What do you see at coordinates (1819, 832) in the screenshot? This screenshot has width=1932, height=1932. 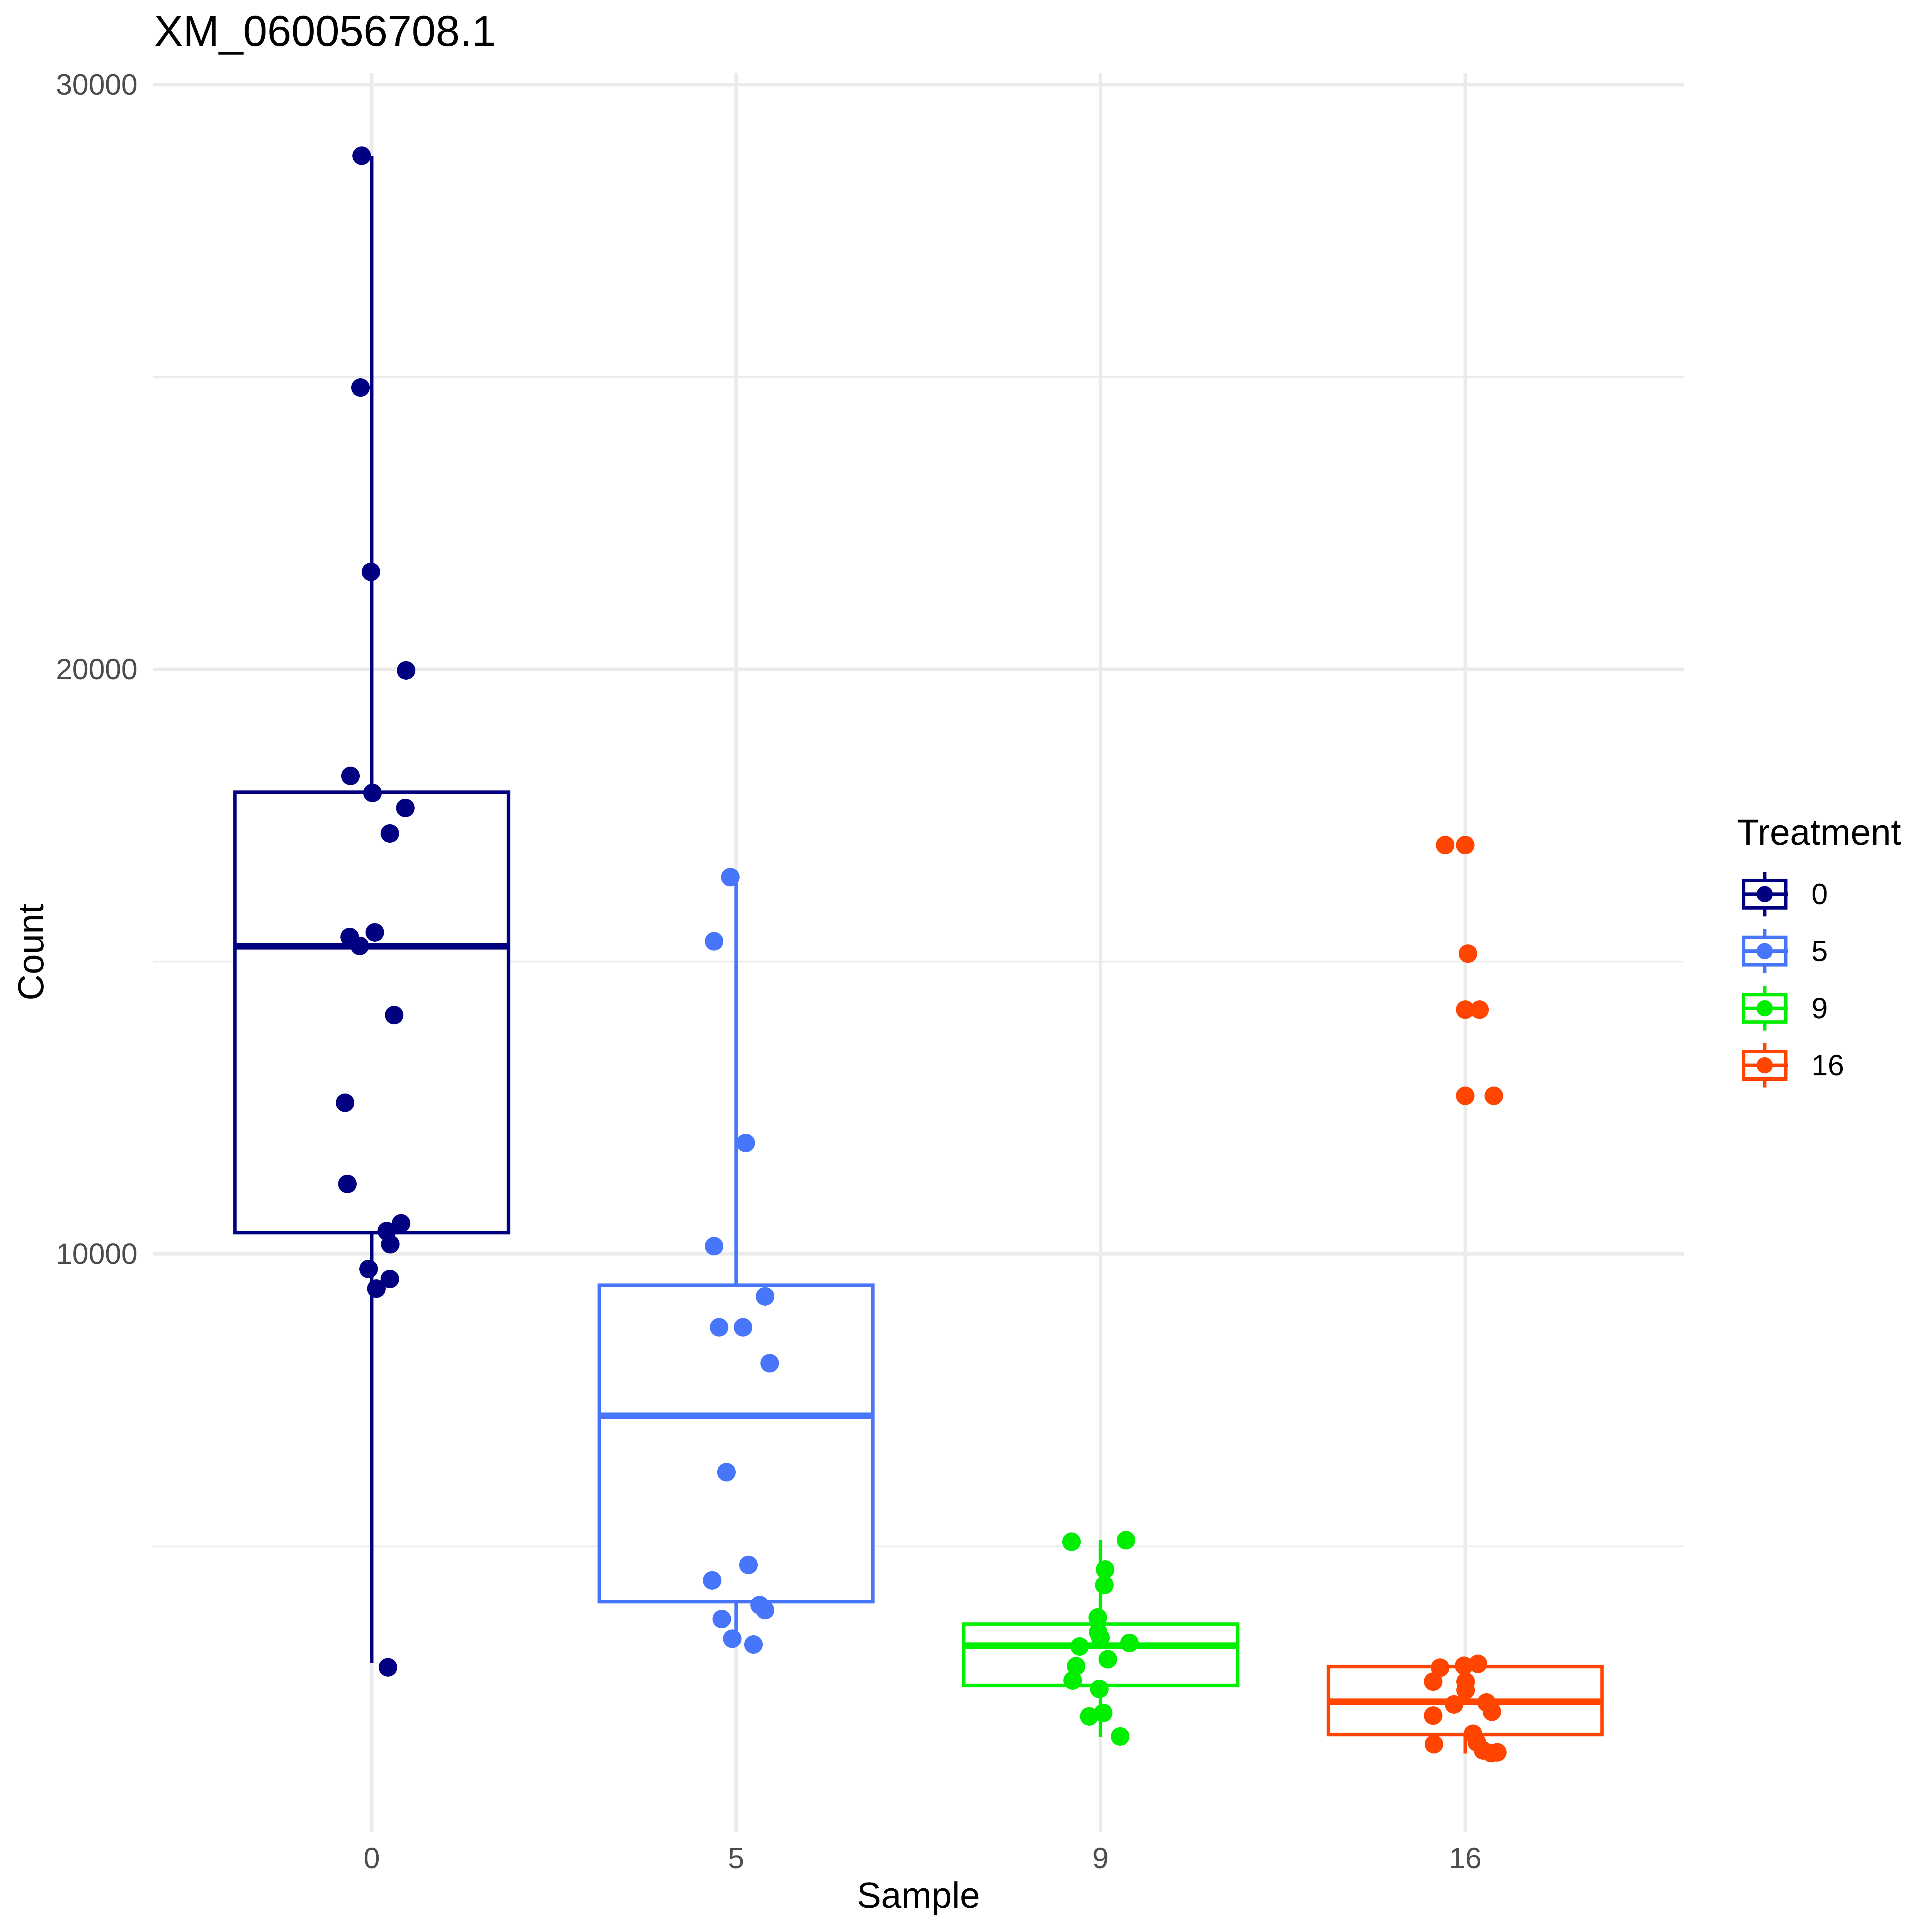 I see `svg-text: Treatment` at bounding box center [1819, 832].